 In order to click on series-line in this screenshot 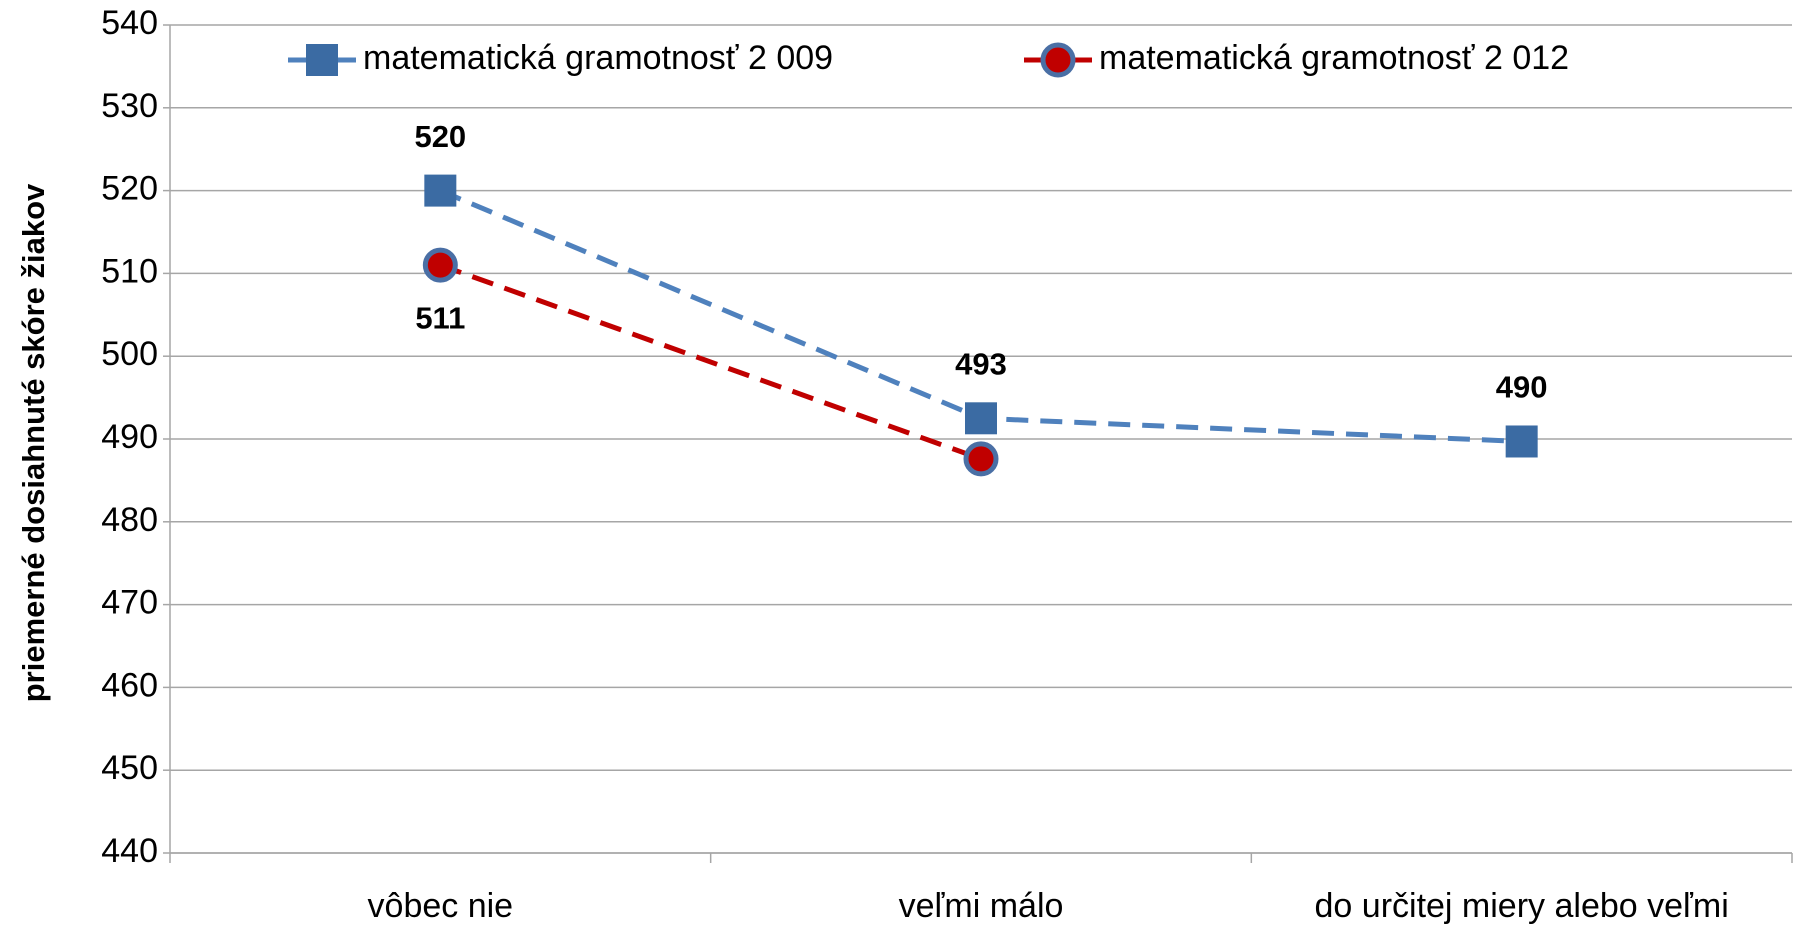, I will do `click(710, 362)`.